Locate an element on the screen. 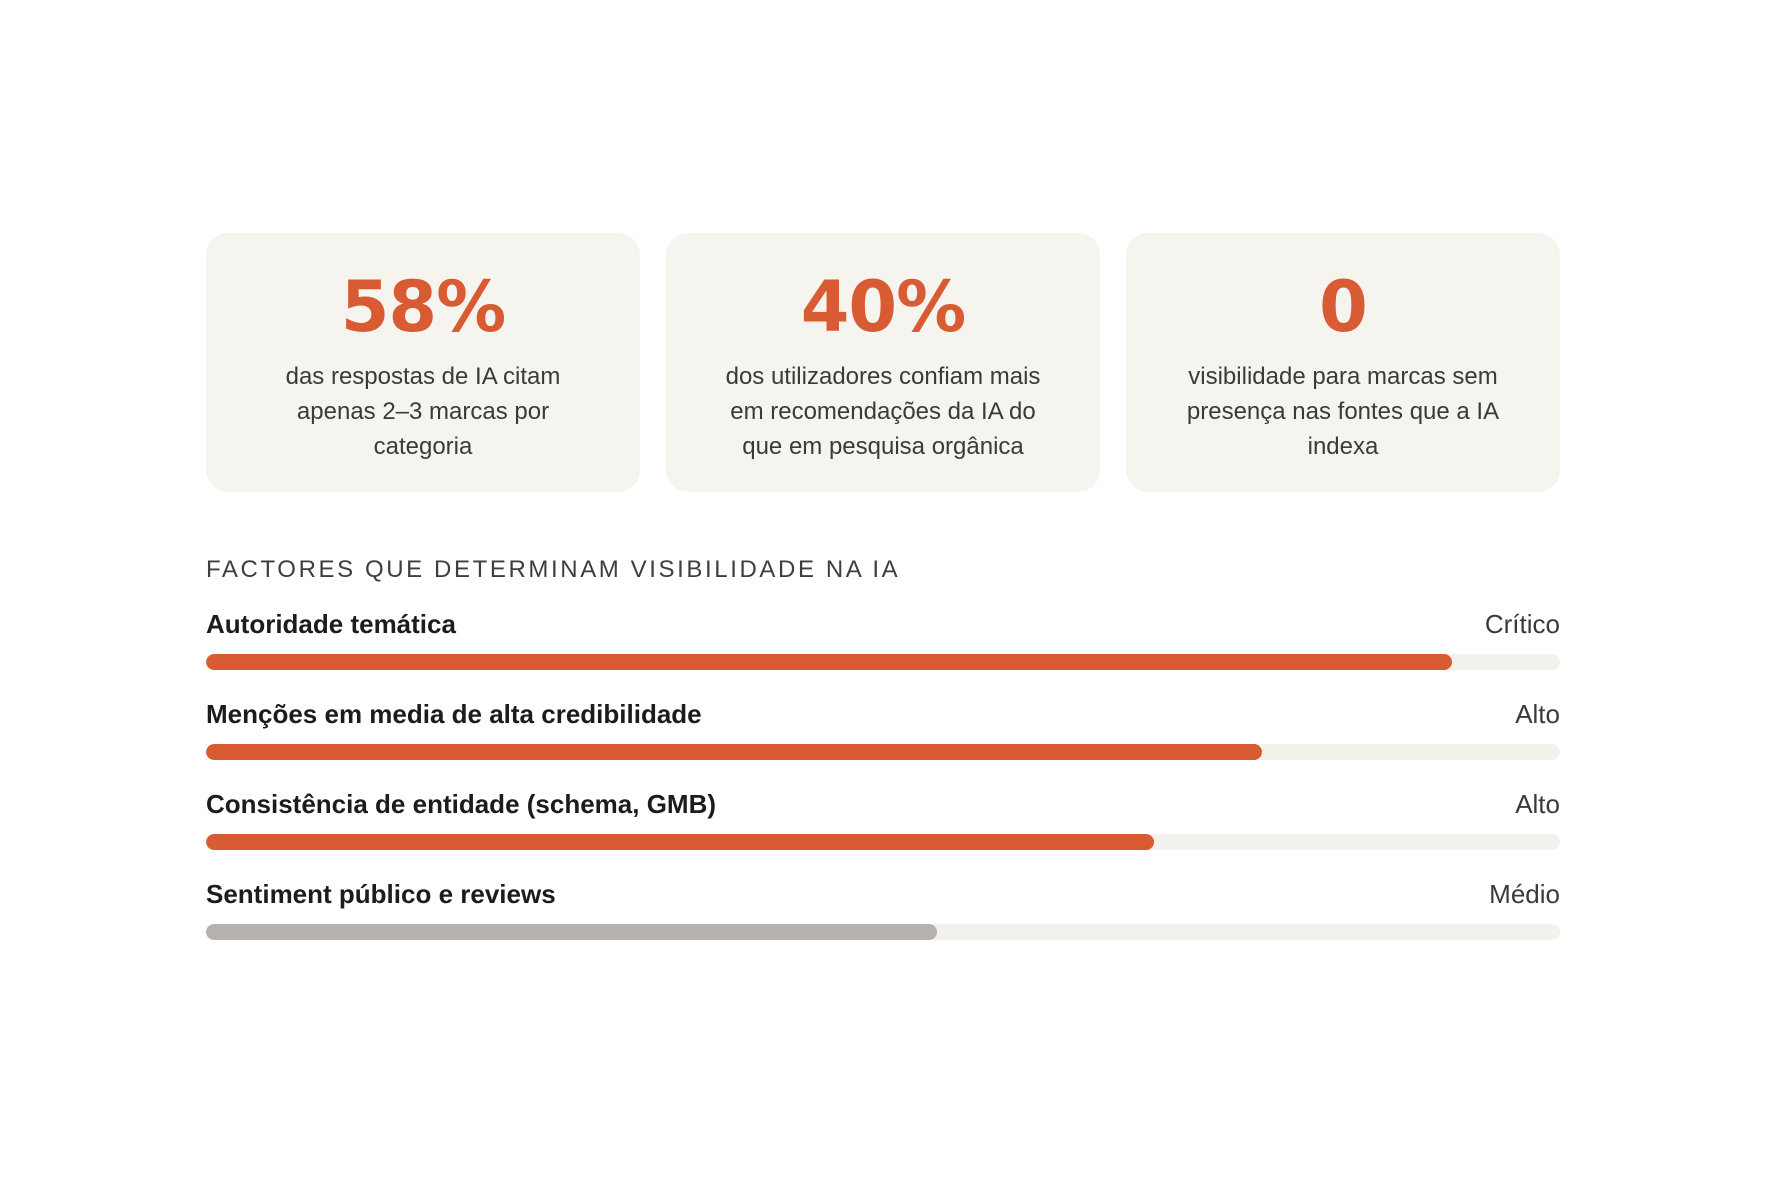  factor-header: Sentiment público e reviews Médio is located at coordinates (883, 894).